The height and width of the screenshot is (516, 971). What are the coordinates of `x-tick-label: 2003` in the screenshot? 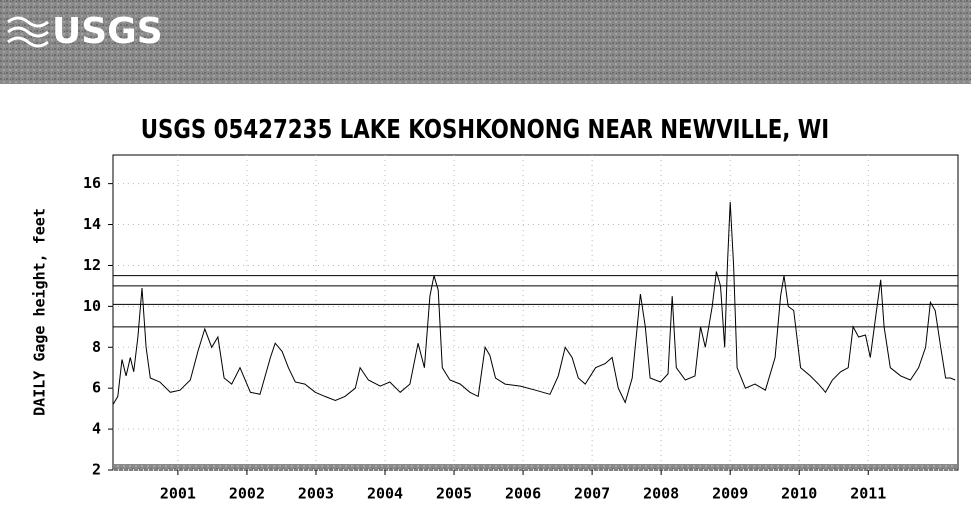 It's located at (316, 494).